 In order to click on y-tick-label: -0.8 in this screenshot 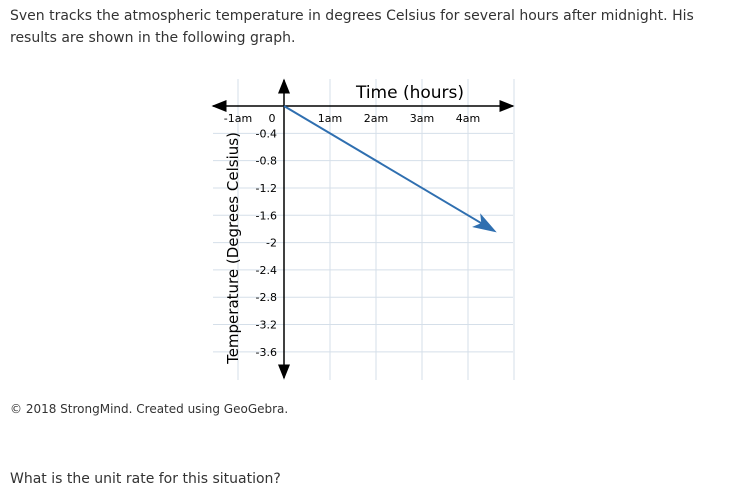, I will do `click(266, 161)`.